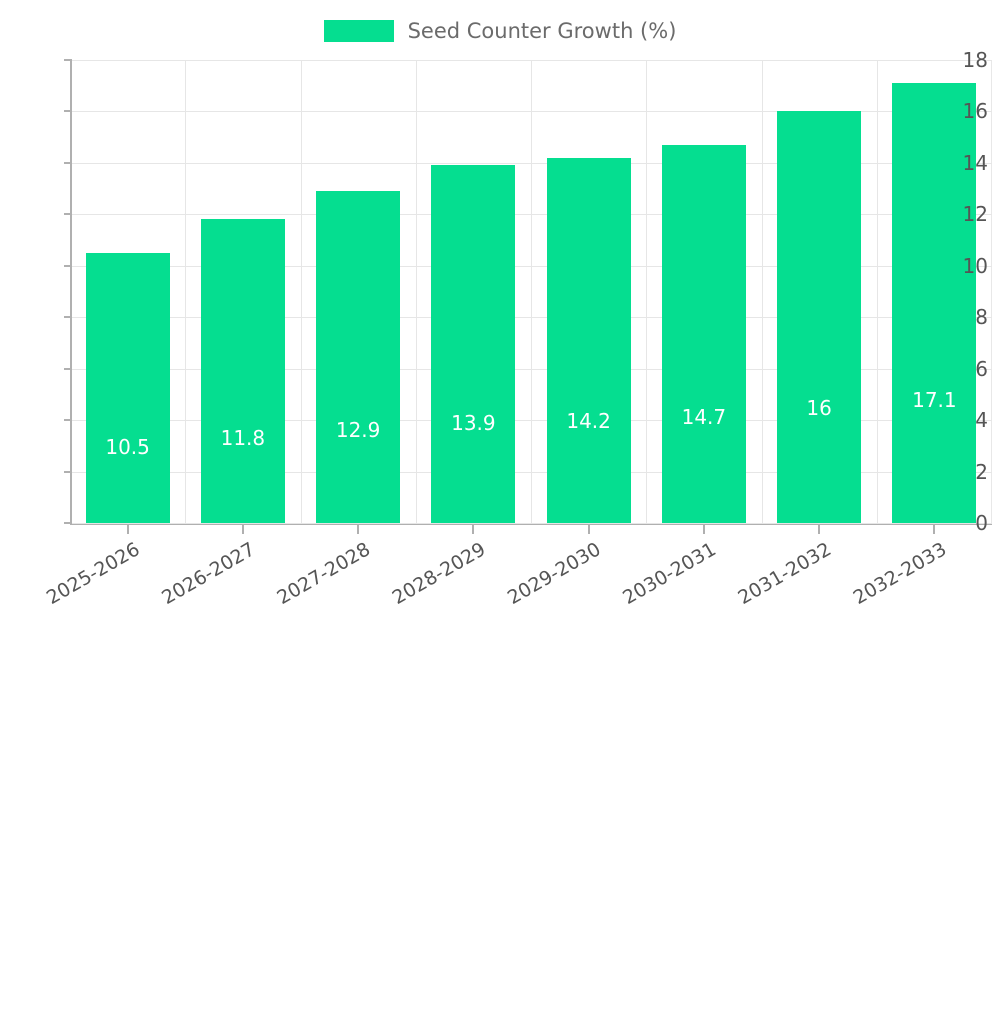  What do you see at coordinates (991, 291) in the screenshot?
I see `plot-right-border` at bounding box center [991, 291].